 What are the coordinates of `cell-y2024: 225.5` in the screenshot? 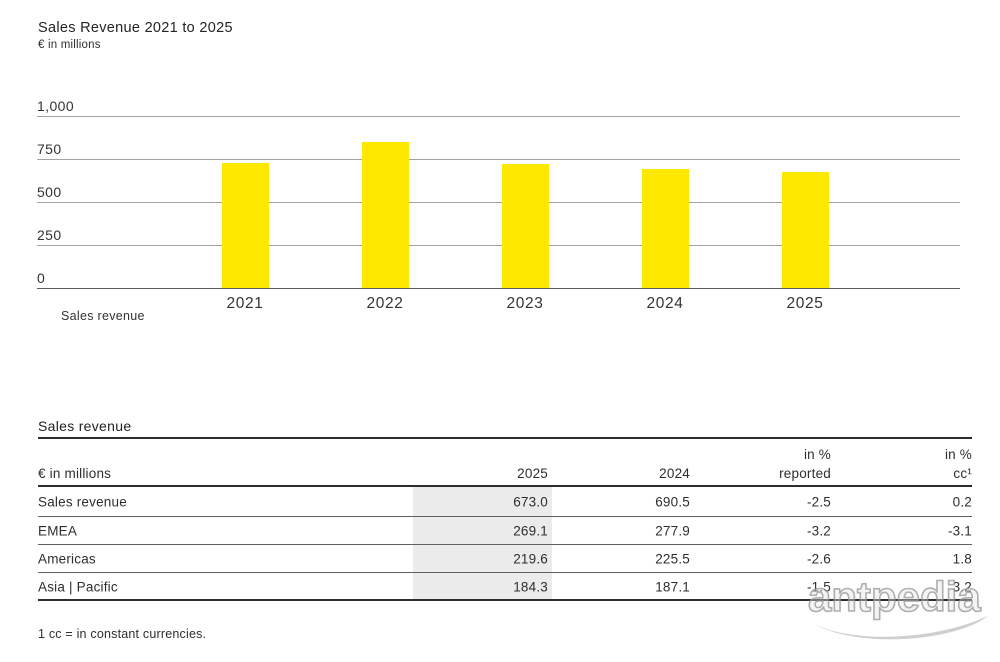 It's located at (672, 558).